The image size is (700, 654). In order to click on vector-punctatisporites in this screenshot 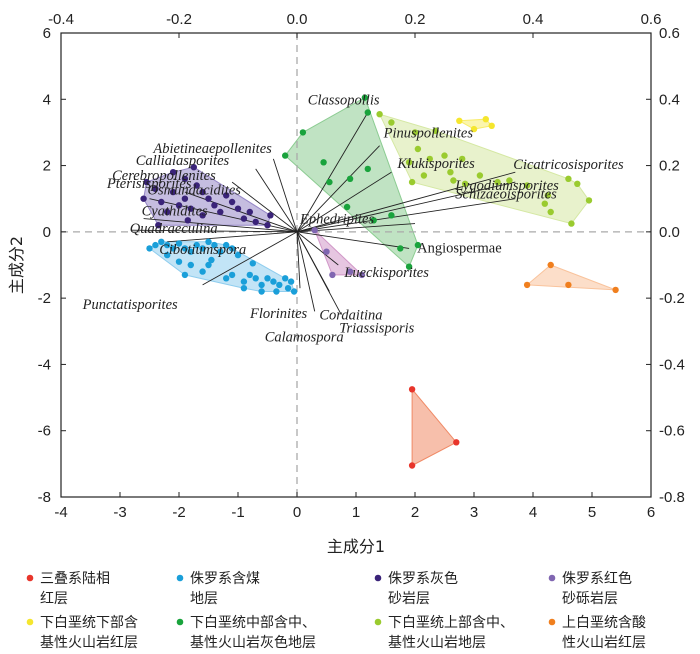, I will do `click(250, 258)`.